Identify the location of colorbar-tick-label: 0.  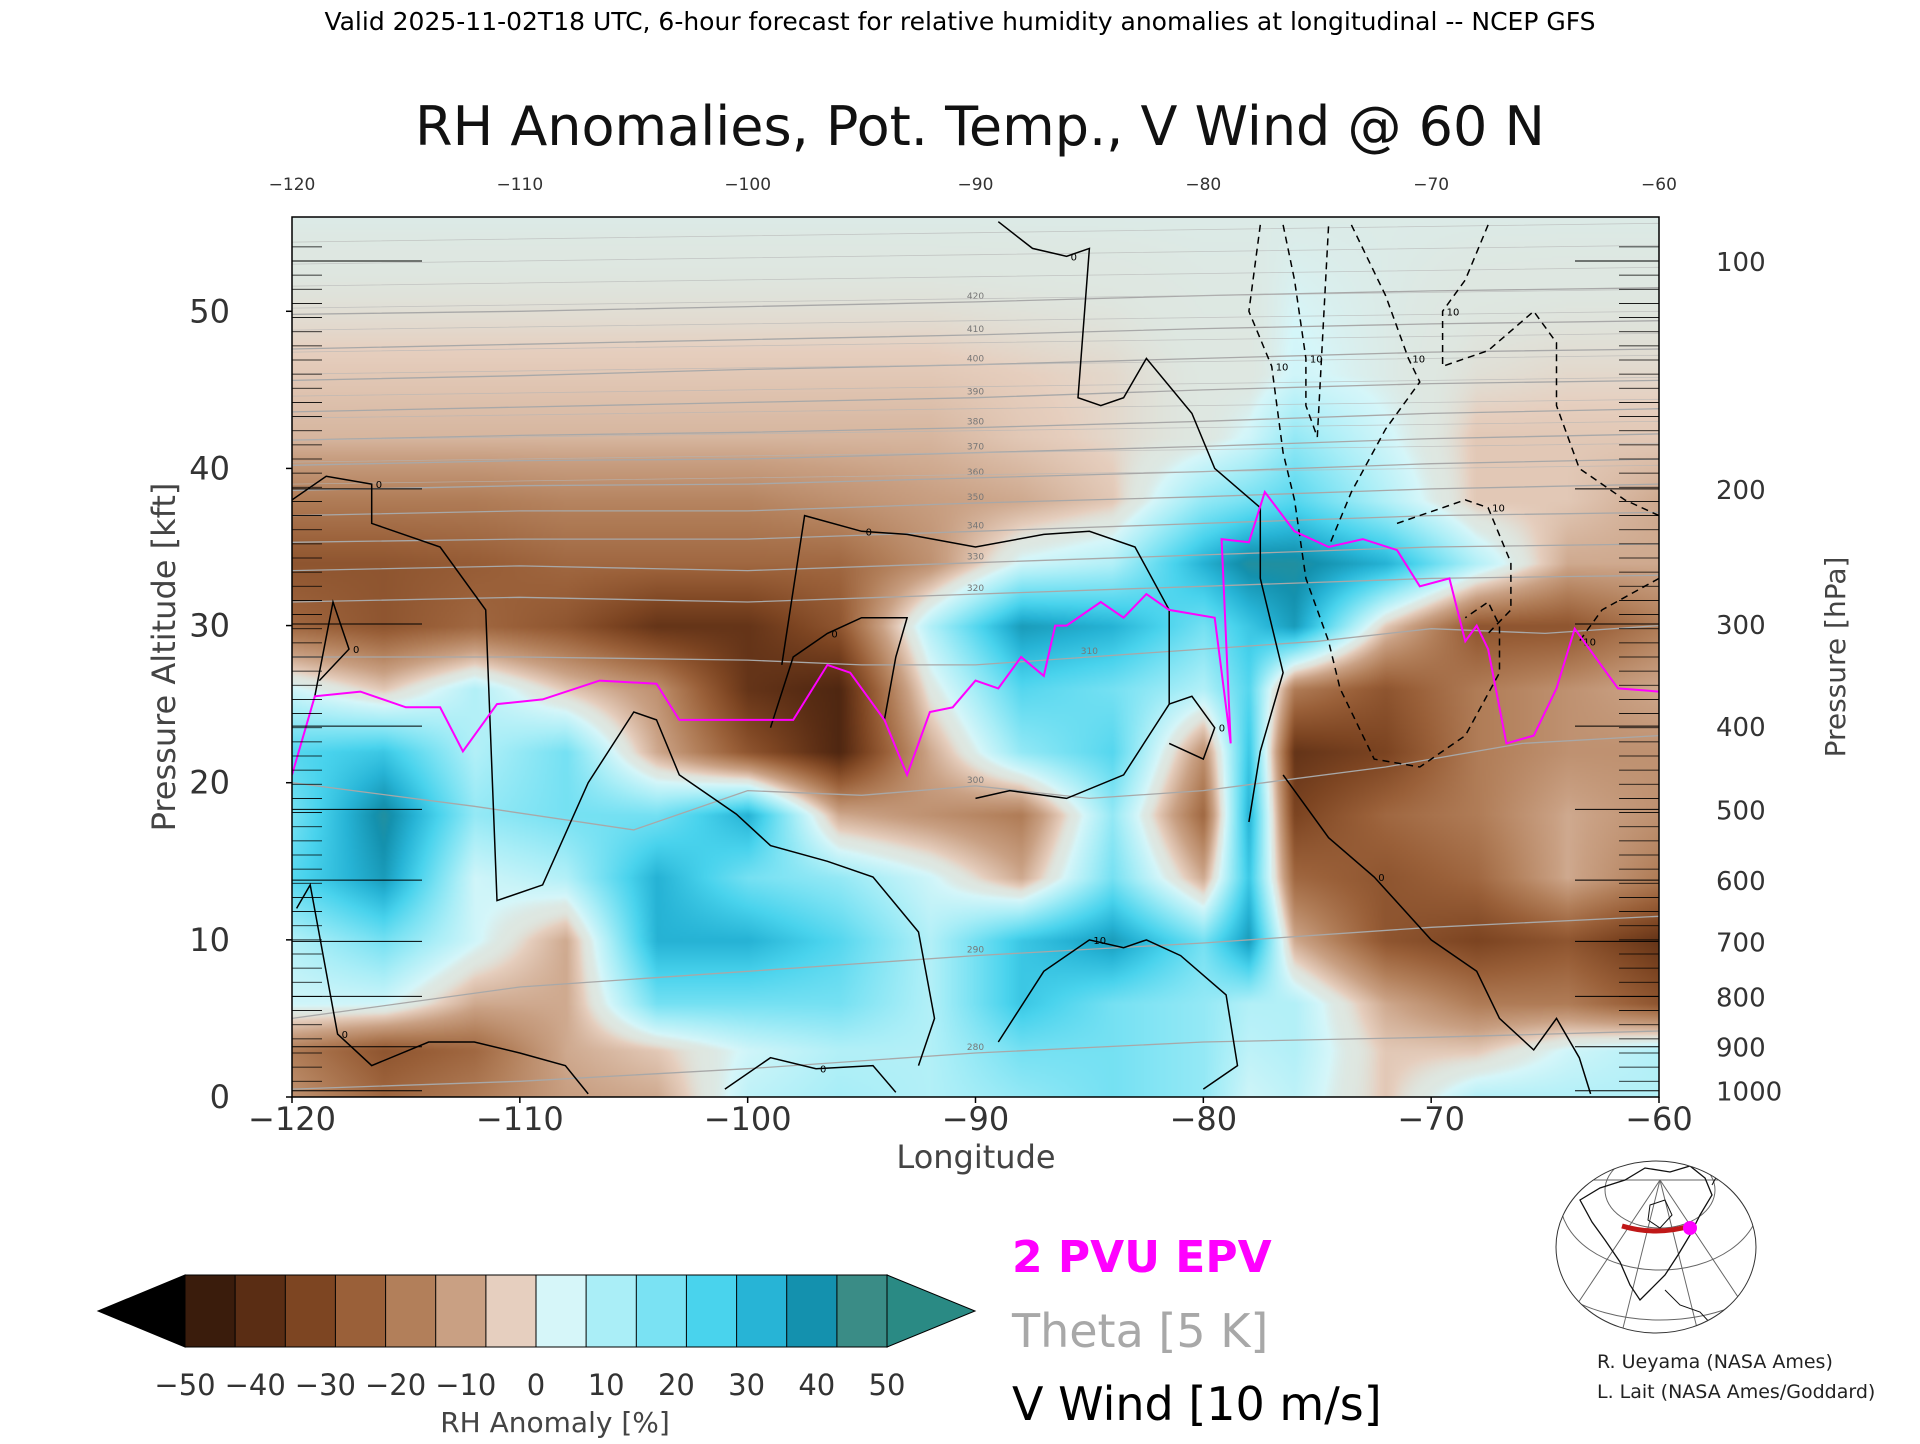
(536, 1385).